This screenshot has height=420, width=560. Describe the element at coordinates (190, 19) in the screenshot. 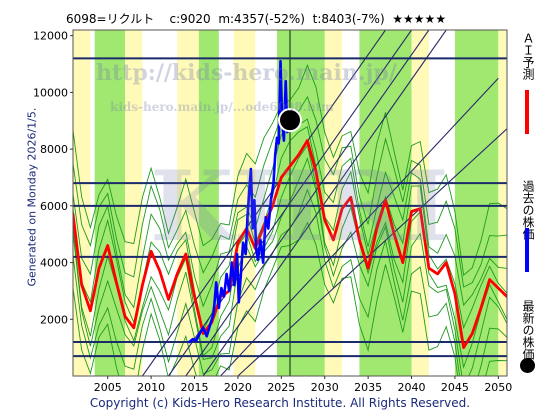

I see `close-price: c:9020` at that location.